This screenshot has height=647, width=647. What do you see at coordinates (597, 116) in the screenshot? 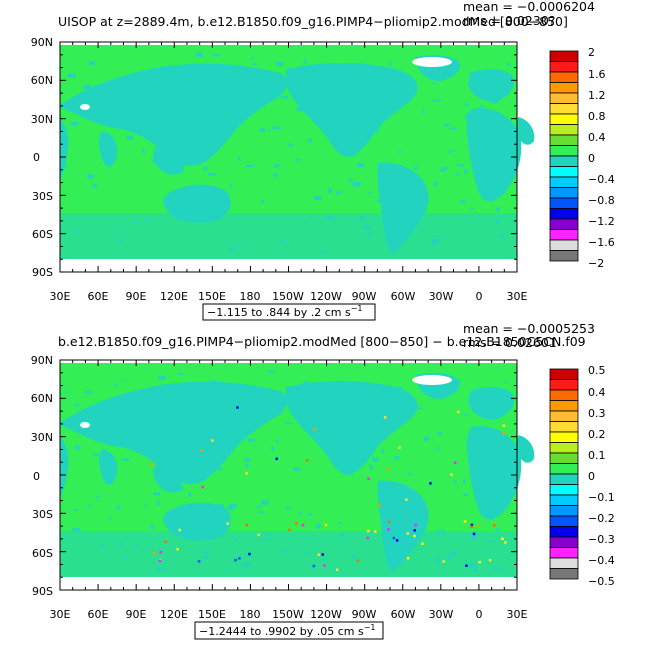
I see `panel-1-cb-label: 0.8` at bounding box center [597, 116].